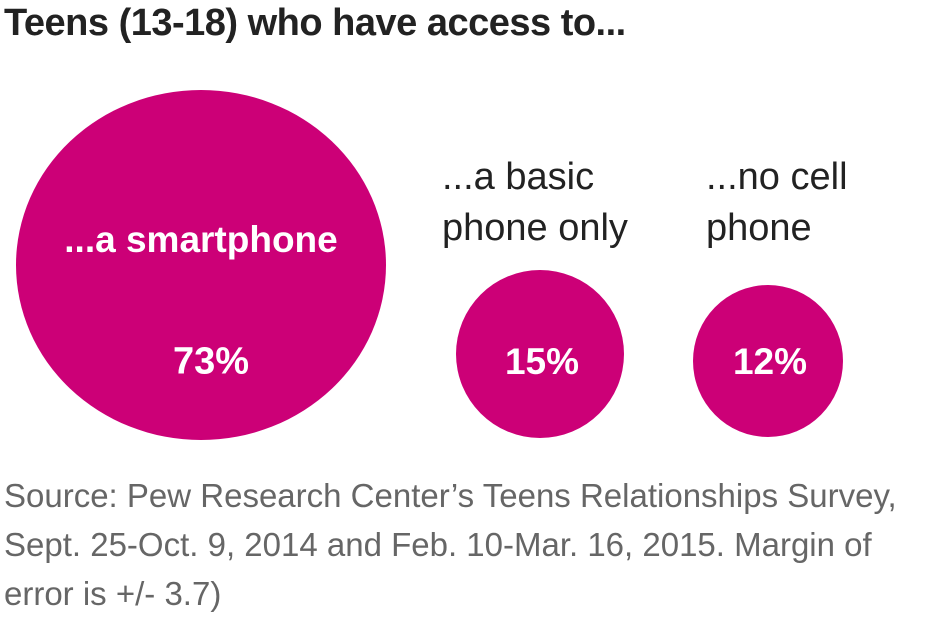 This screenshot has height=618, width=928. I want to click on bubble-smartphone-name: ...a smartphone, so click(201, 239).